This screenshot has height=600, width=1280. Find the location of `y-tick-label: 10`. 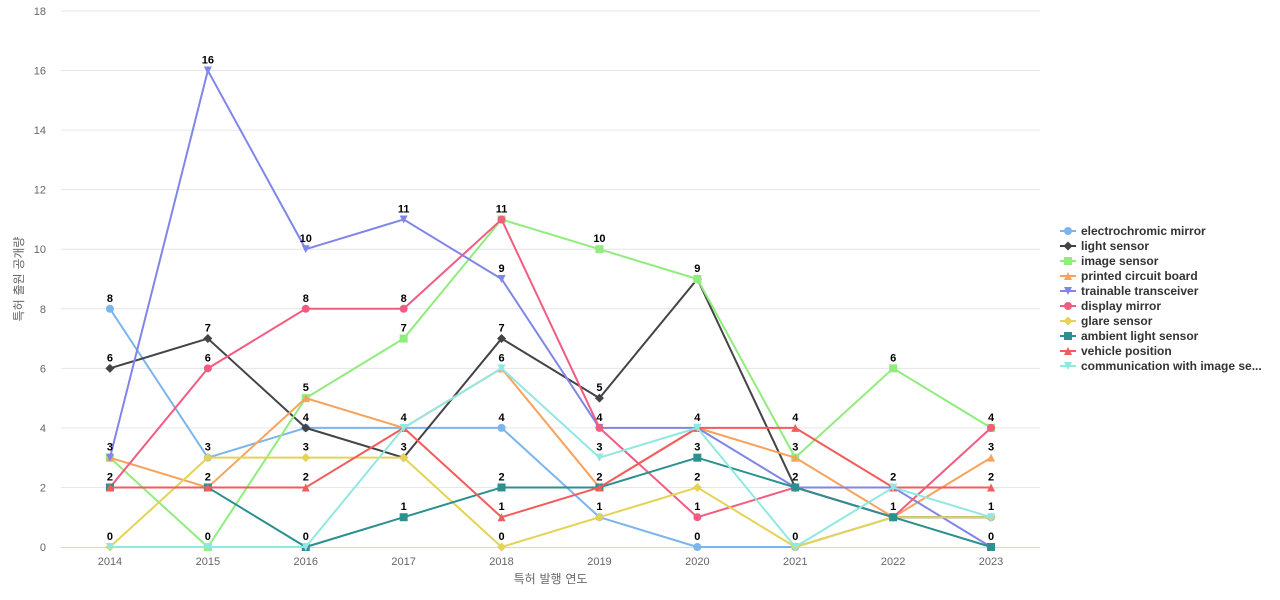

y-tick-label: 10 is located at coordinates (40, 250).